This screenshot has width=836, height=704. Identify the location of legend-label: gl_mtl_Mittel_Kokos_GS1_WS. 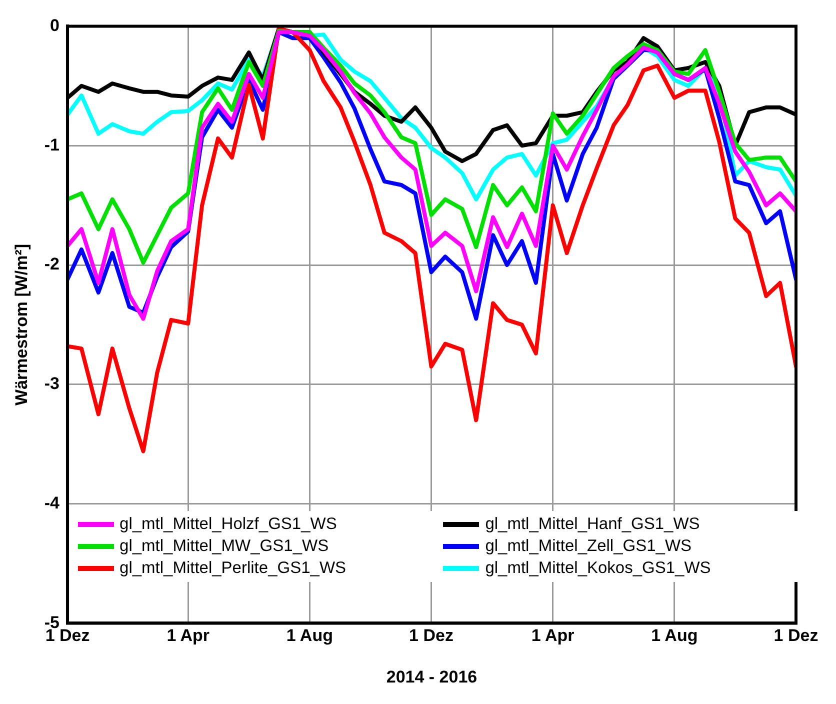
(598, 568).